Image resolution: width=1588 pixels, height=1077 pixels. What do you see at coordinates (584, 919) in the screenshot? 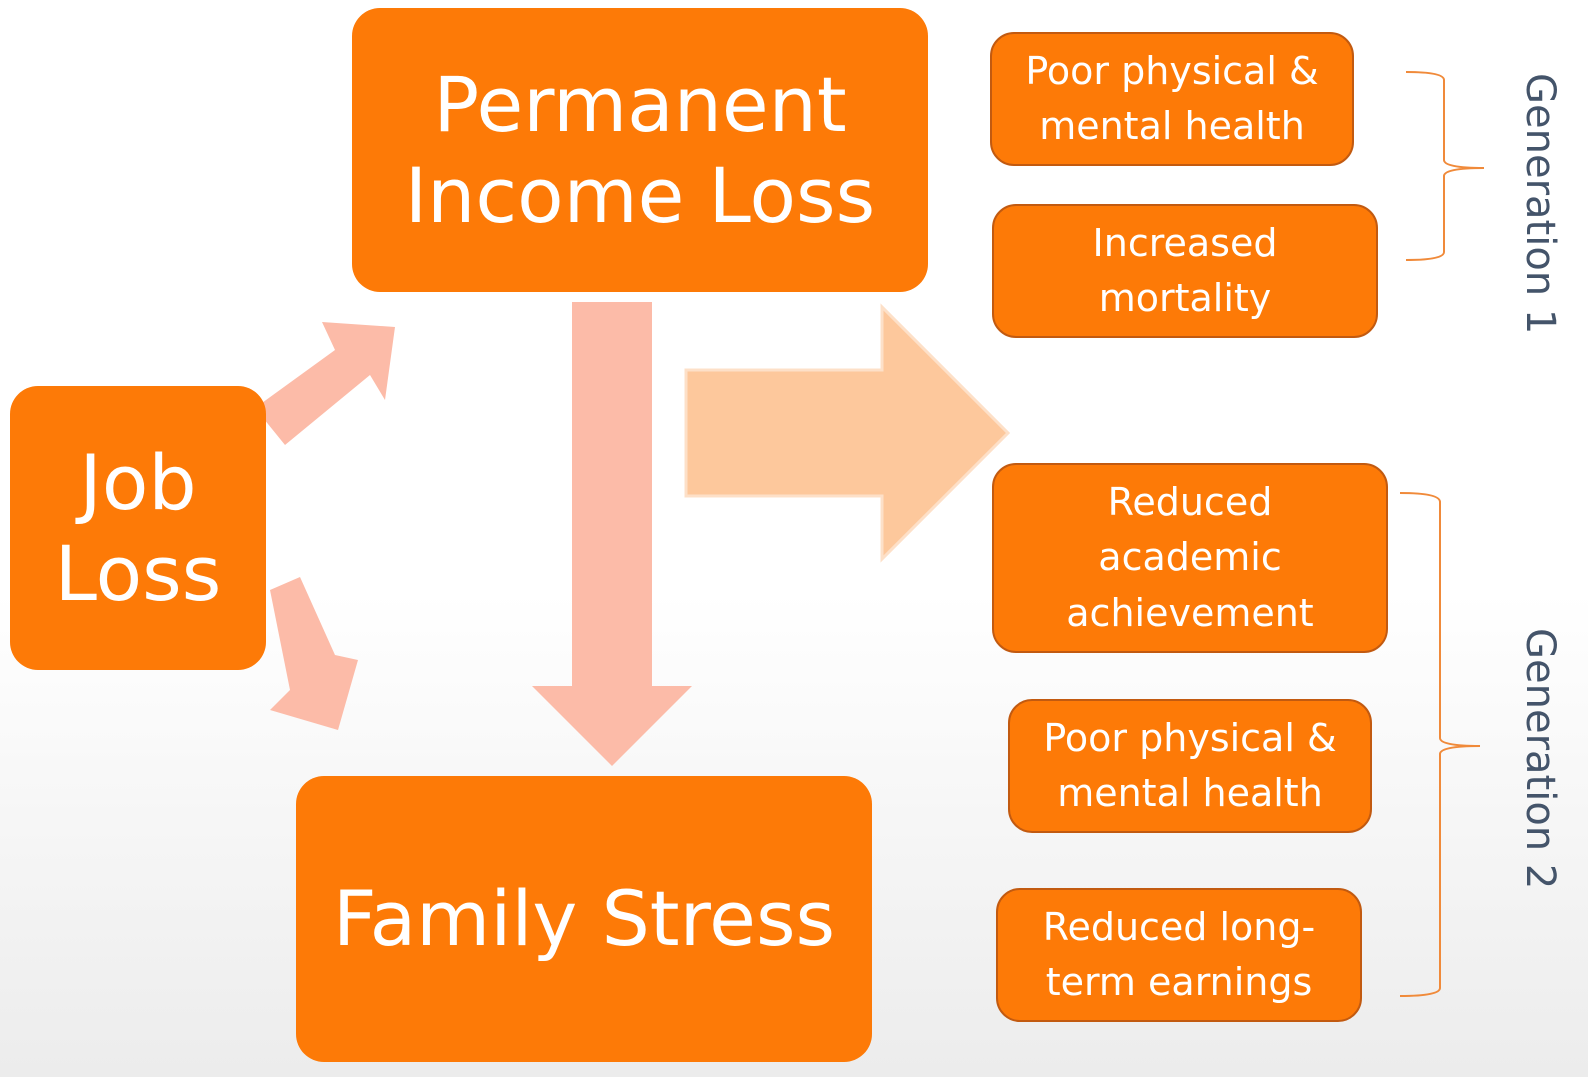
I see `node: Family Stress` at bounding box center [584, 919].